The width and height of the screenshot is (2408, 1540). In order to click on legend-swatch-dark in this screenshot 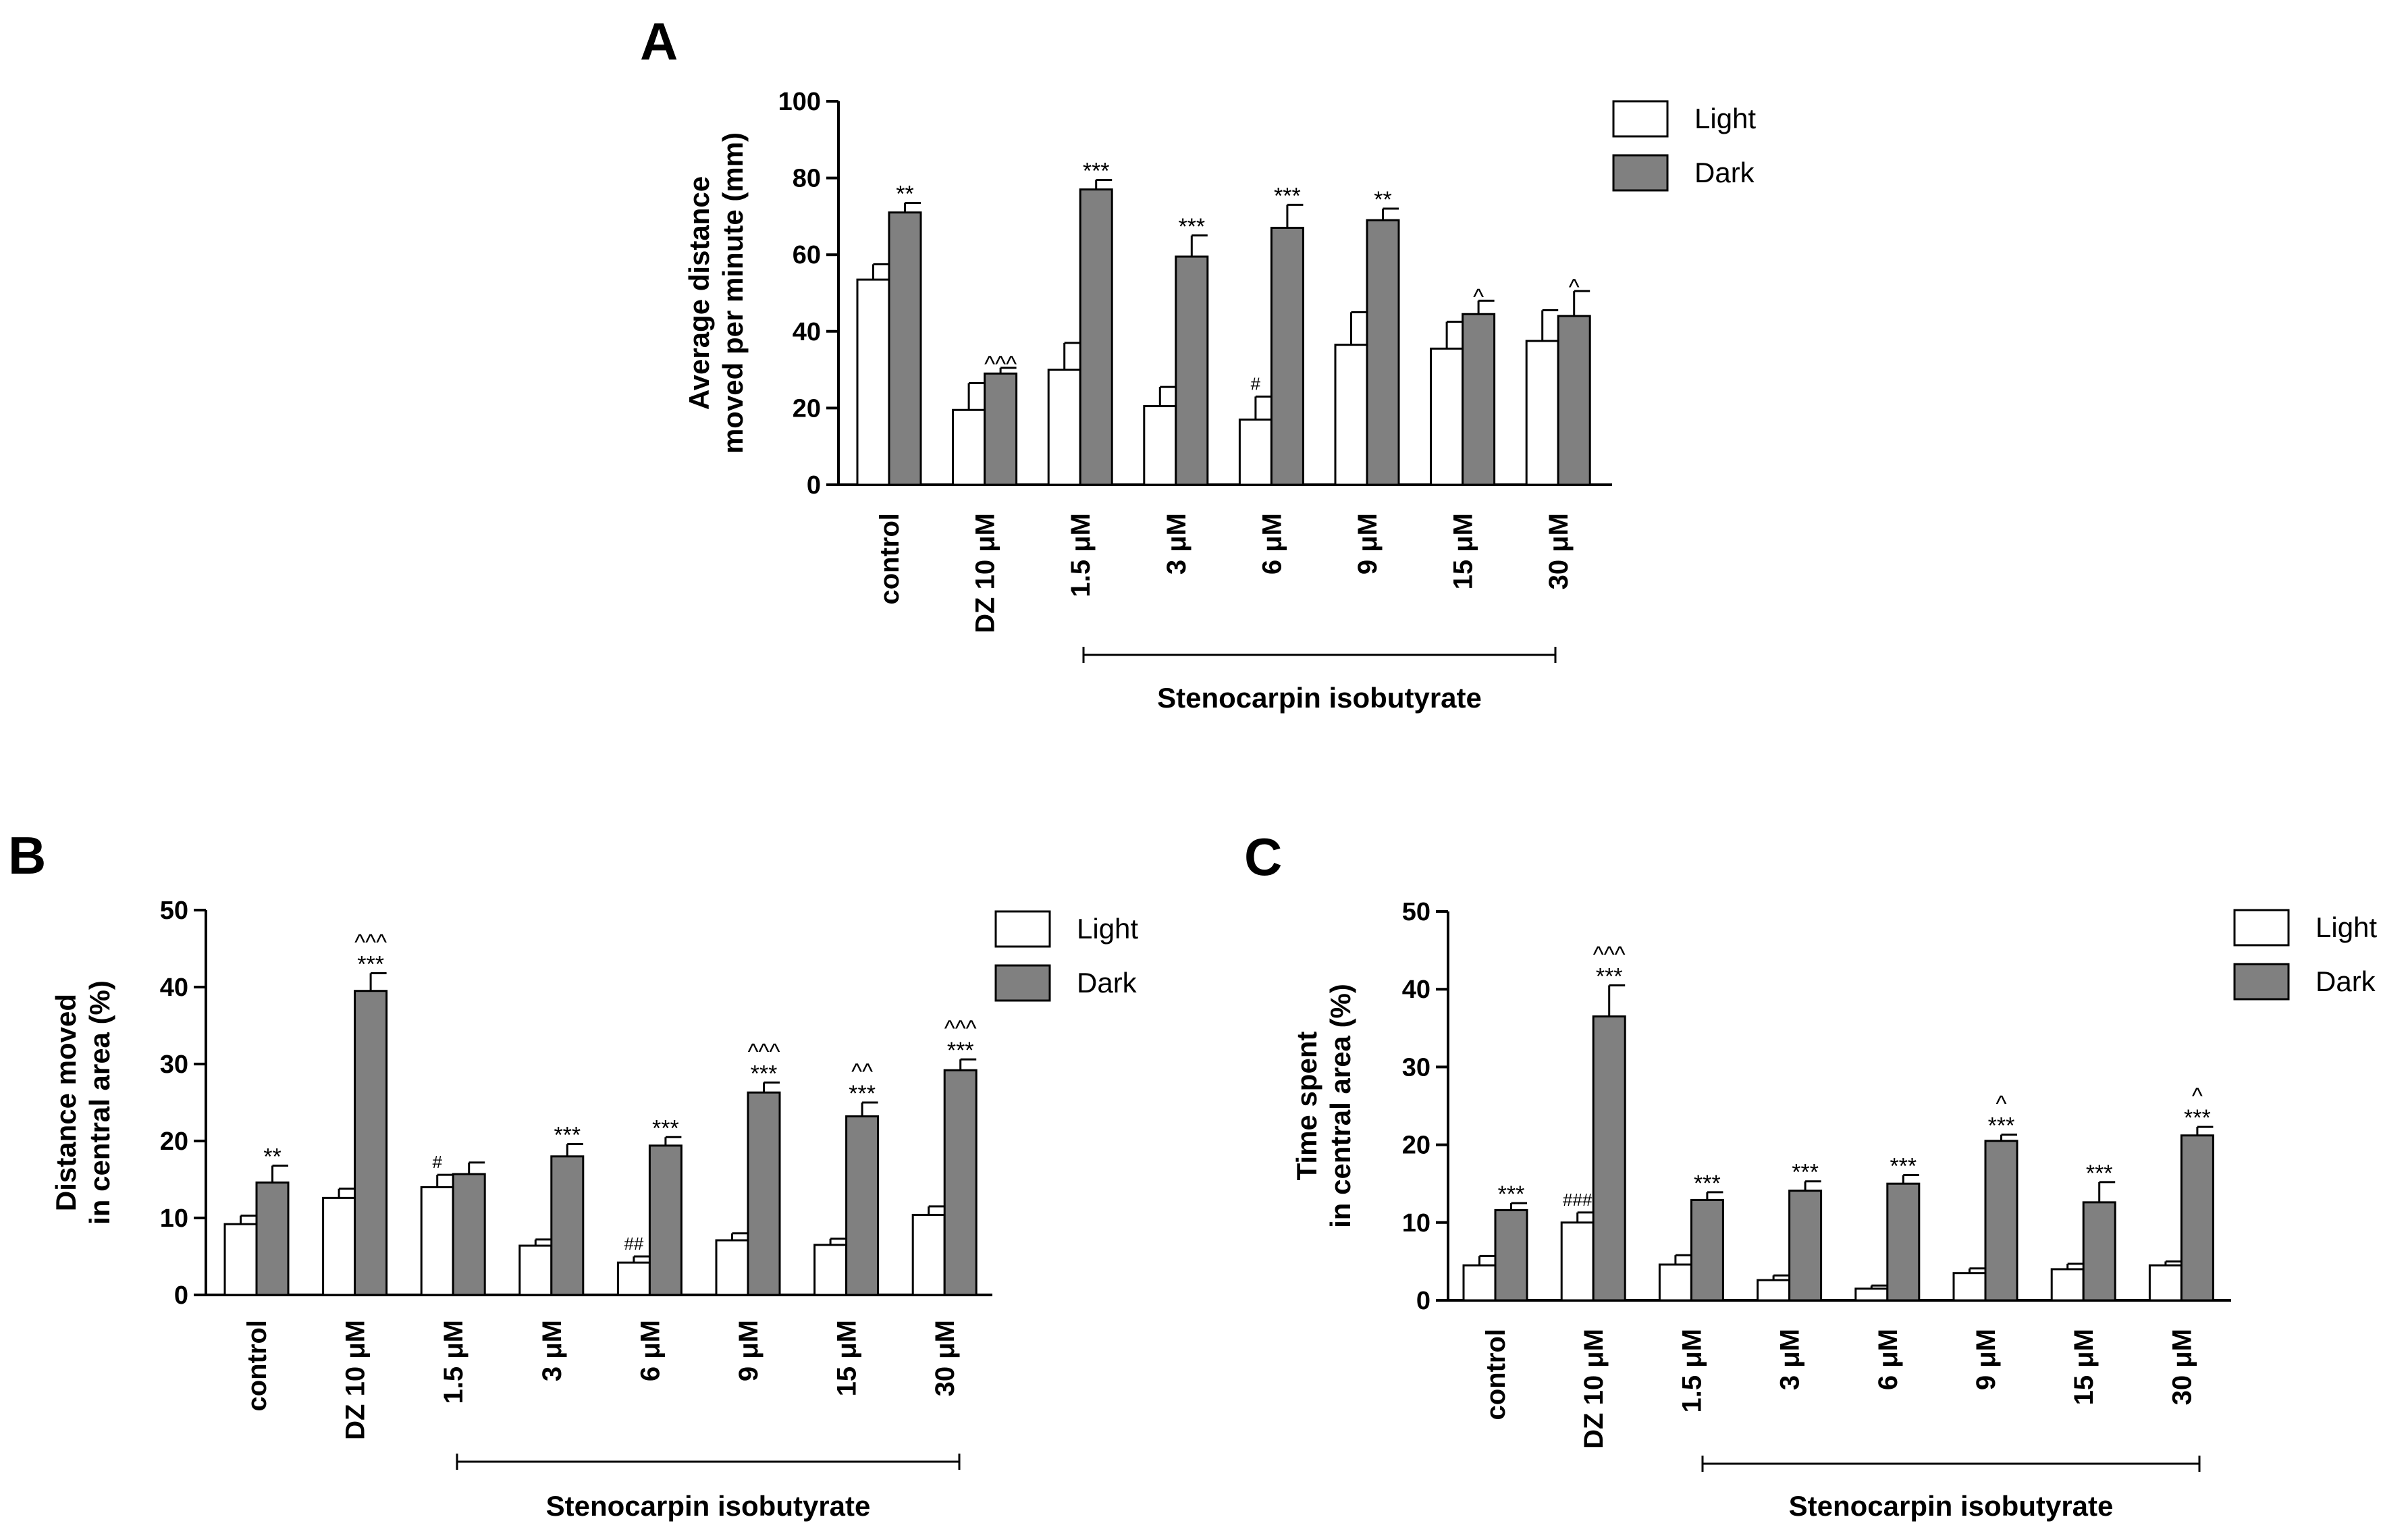, I will do `click(1023, 983)`.